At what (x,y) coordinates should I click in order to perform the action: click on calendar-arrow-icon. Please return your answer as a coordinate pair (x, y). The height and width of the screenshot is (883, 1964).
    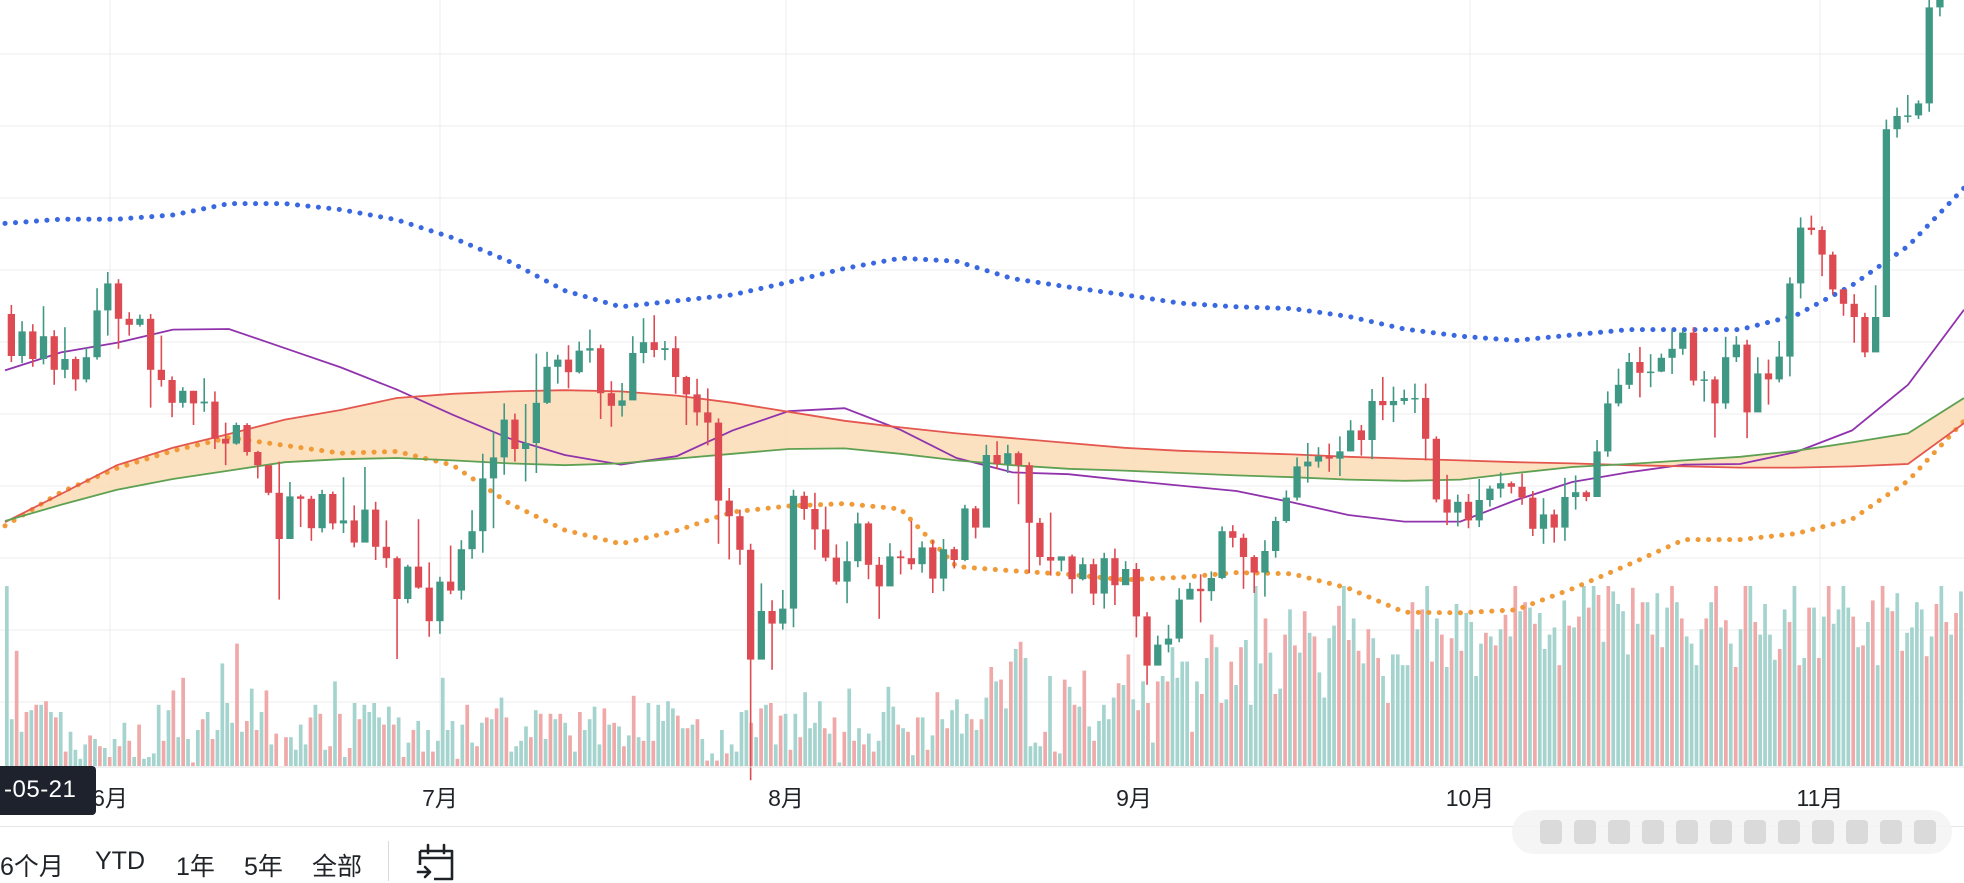
    Looking at the image, I should click on (436, 862).